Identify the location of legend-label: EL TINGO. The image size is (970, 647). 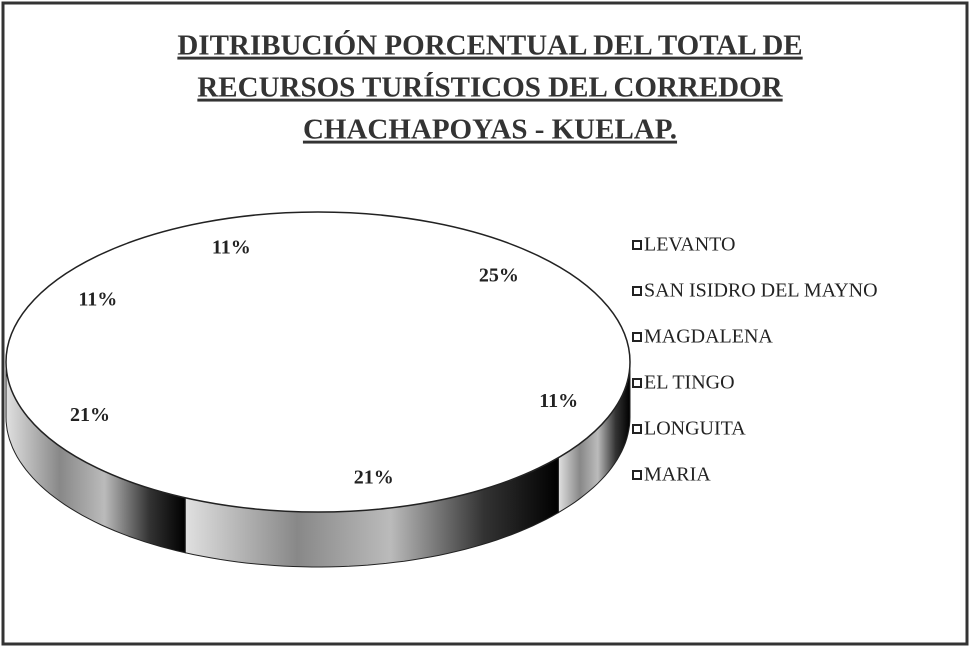
(689, 383).